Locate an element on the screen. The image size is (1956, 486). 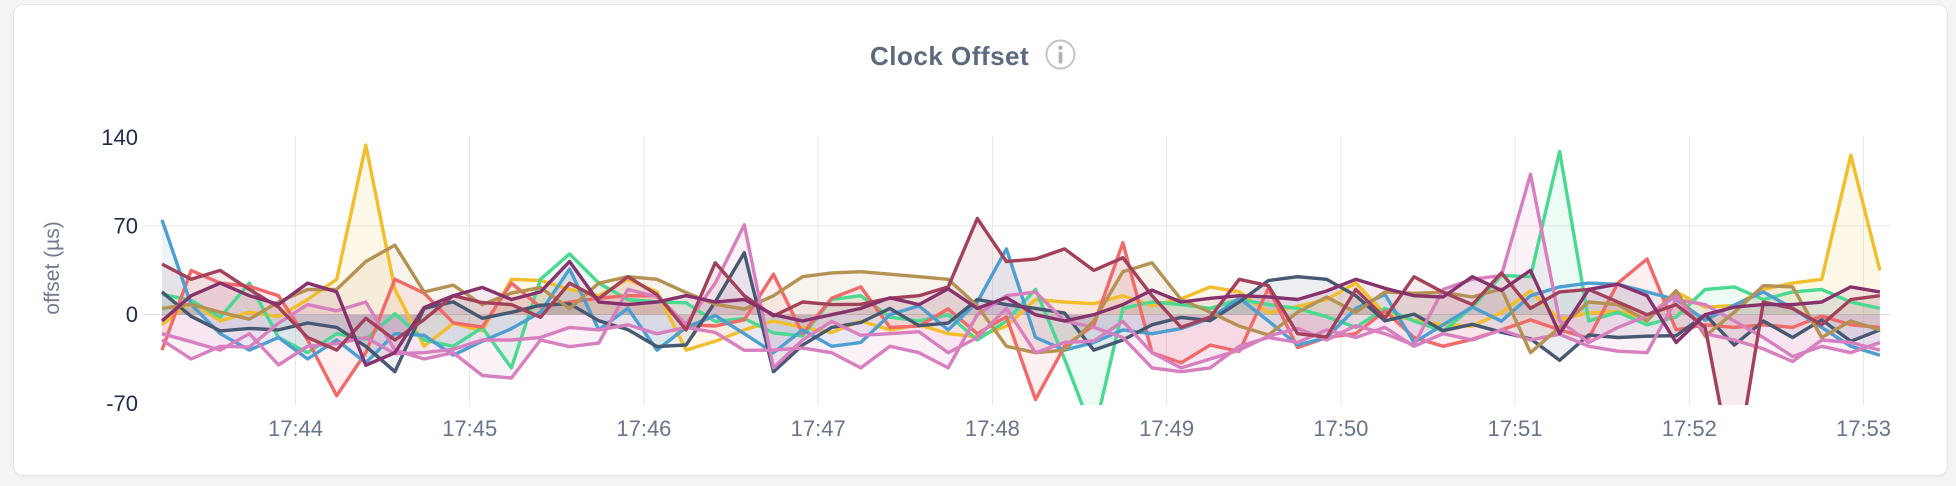
svg-text: 17:51 is located at coordinates (1514, 428).